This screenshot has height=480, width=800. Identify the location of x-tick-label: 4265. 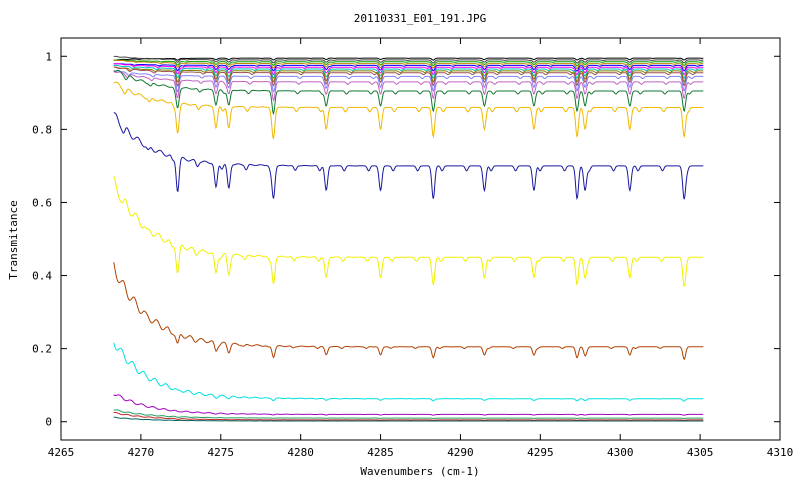
(61, 452).